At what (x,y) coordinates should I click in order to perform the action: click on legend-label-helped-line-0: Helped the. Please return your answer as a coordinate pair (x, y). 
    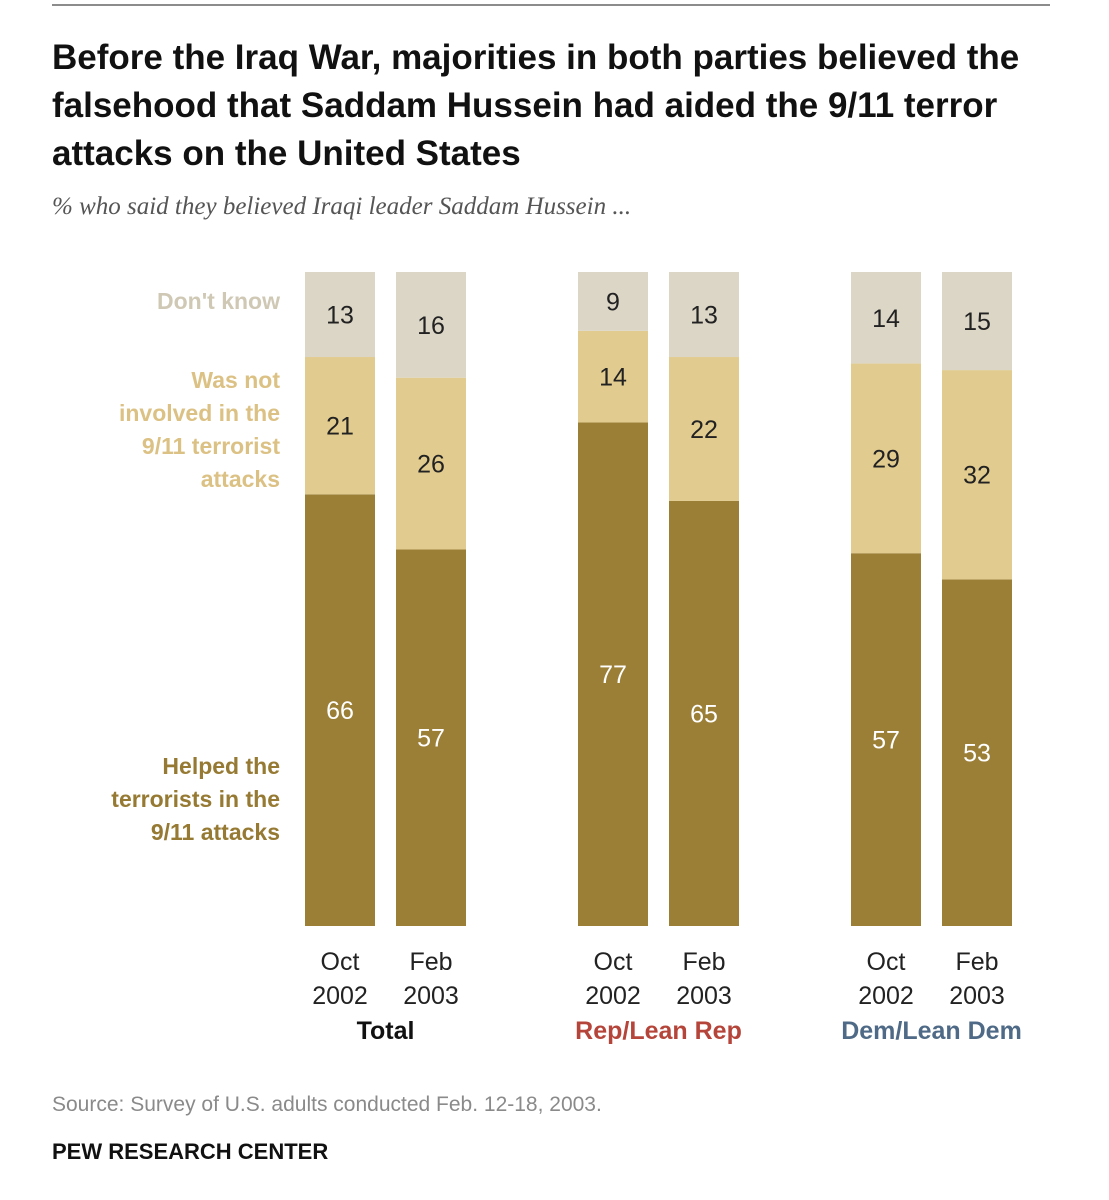
    Looking at the image, I should click on (221, 766).